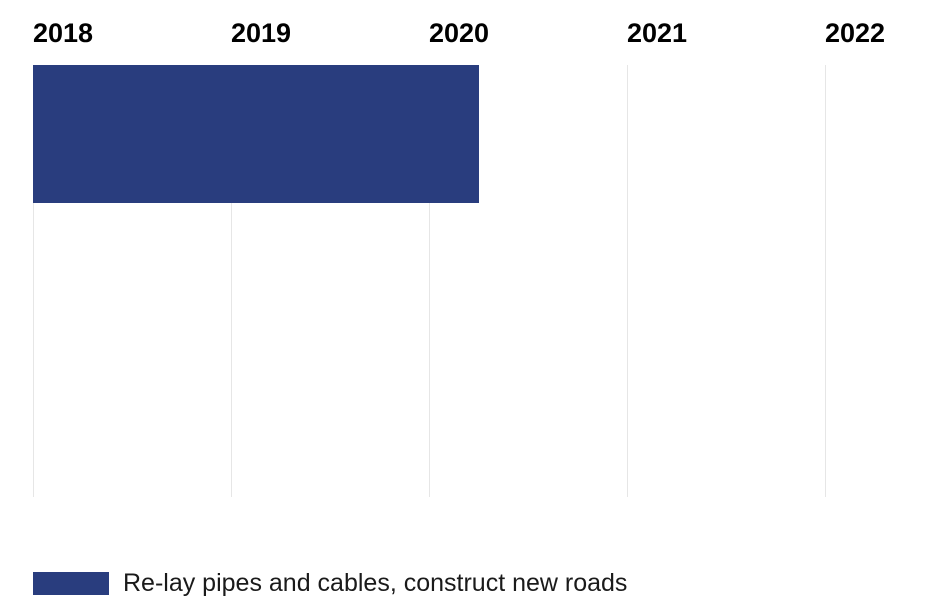 This screenshot has height=611, width=940. What do you see at coordinates (855, 33) in the screenshot?
I see `x-axis-tick-label: 2022` at bounding box center [855, 33].